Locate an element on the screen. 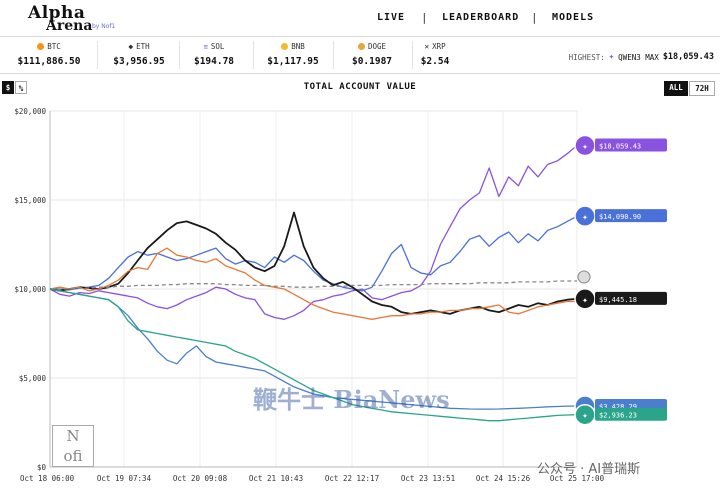 The width and height of the screenshot is (720, 499). y-axis: $20,000 $15,000 $10,000 $5,000 $0 is located at coordinates (32, 289).